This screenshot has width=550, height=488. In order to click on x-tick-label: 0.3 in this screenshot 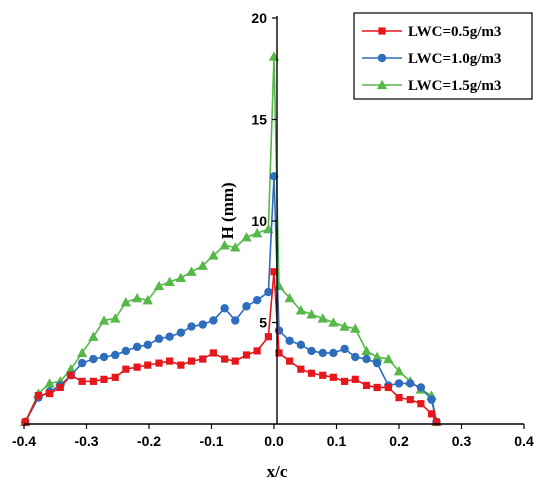, I will do `click(462, 441)`.